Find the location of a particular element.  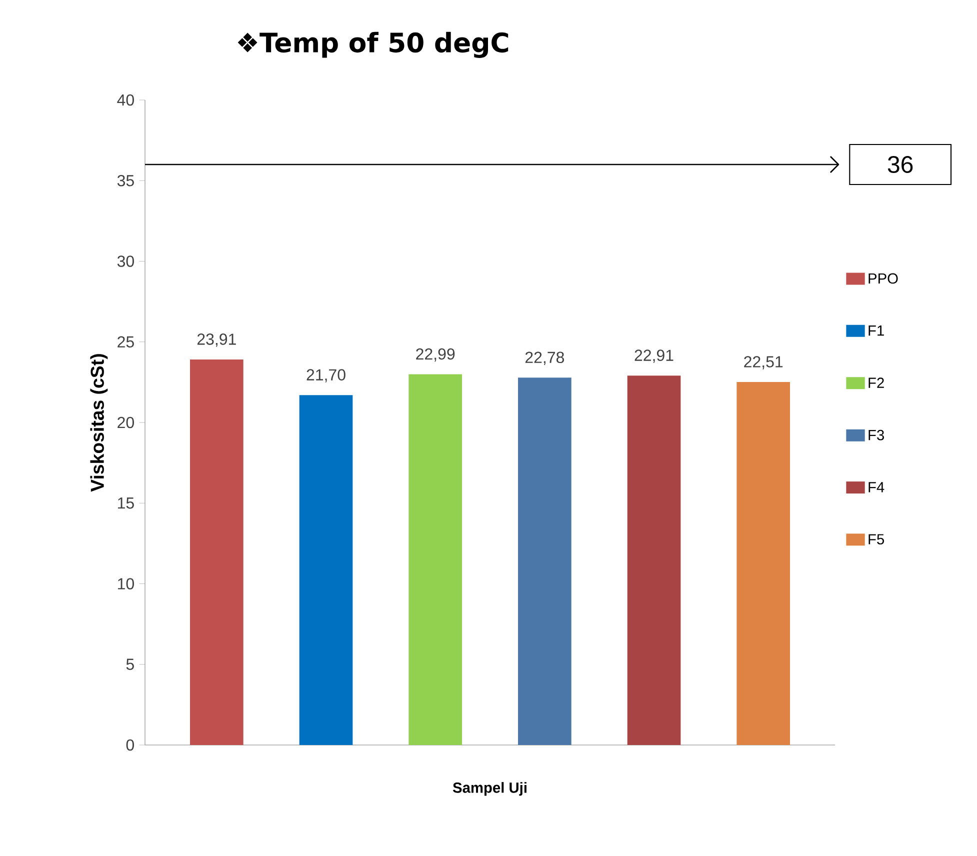

y-axis-title: Viskositas (cSt) is located at coordinates (99, 423).